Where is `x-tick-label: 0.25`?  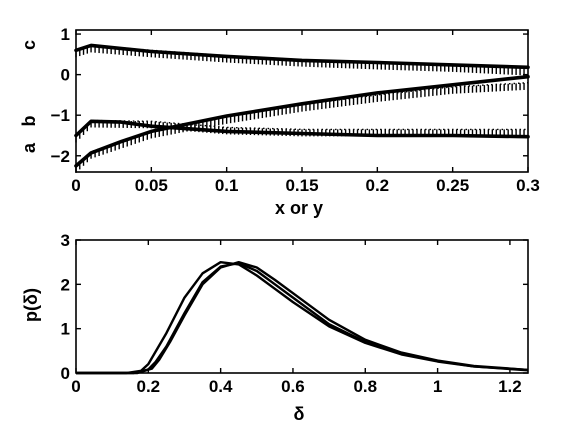
x-tick-label: 0.25 is located at coordinates (452, 185).